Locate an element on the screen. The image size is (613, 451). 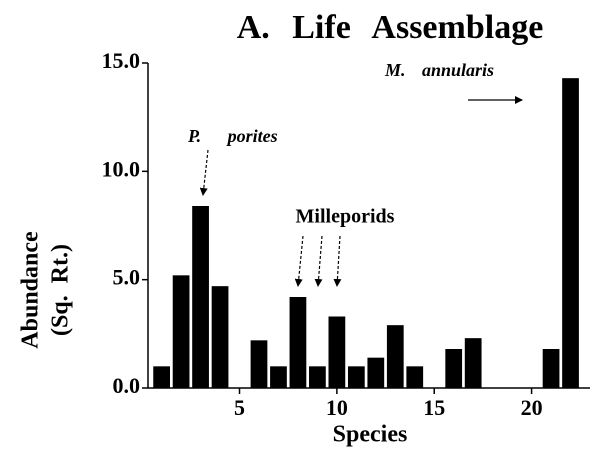
y-tick-label: 15.0 is located at coordinates (121, 60).